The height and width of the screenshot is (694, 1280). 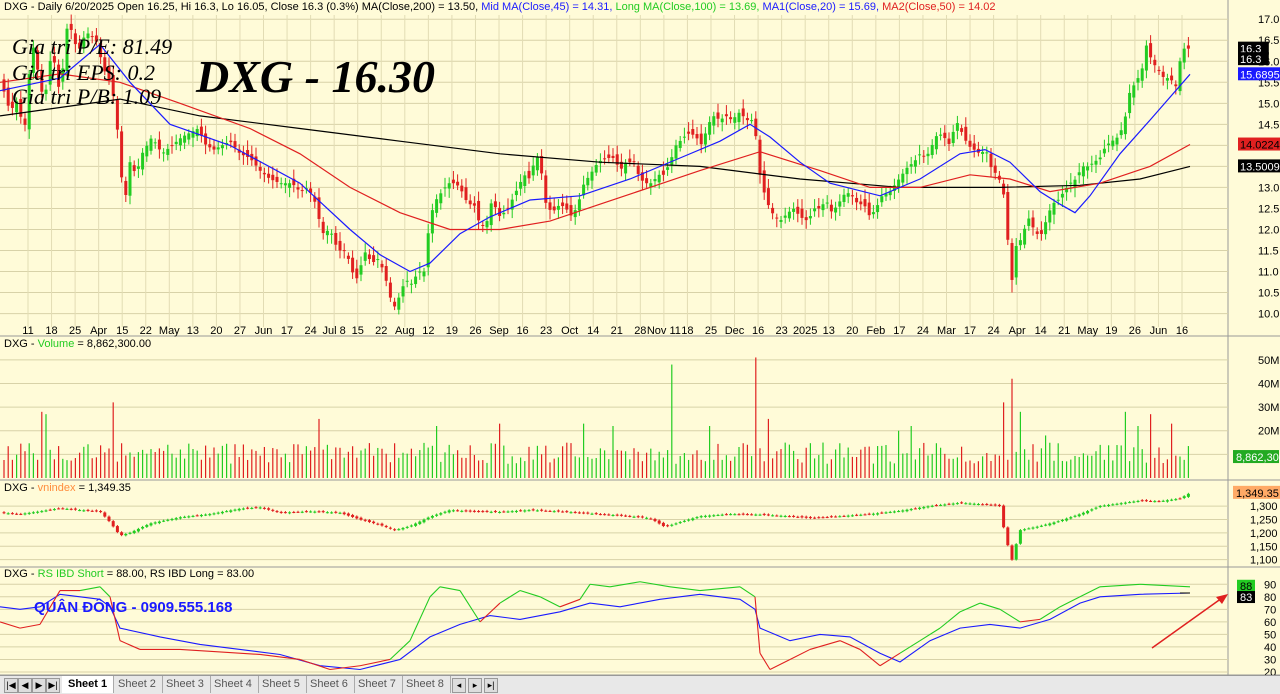 What do you see at coordinates (939, 7) in the screenshot?
I see `ma2-label: MA2(Close,50) = 14.02` at bounding box center [939, 7].